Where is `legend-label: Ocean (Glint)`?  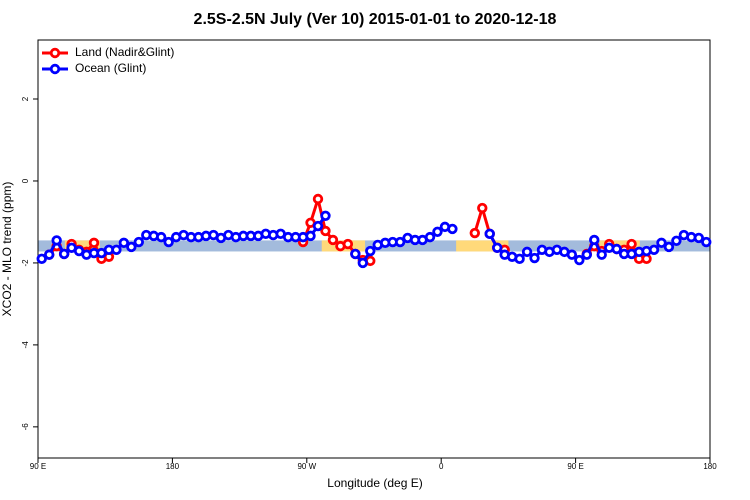 legend-label: Ocean (Glint) is located at coordinates (110, 68).